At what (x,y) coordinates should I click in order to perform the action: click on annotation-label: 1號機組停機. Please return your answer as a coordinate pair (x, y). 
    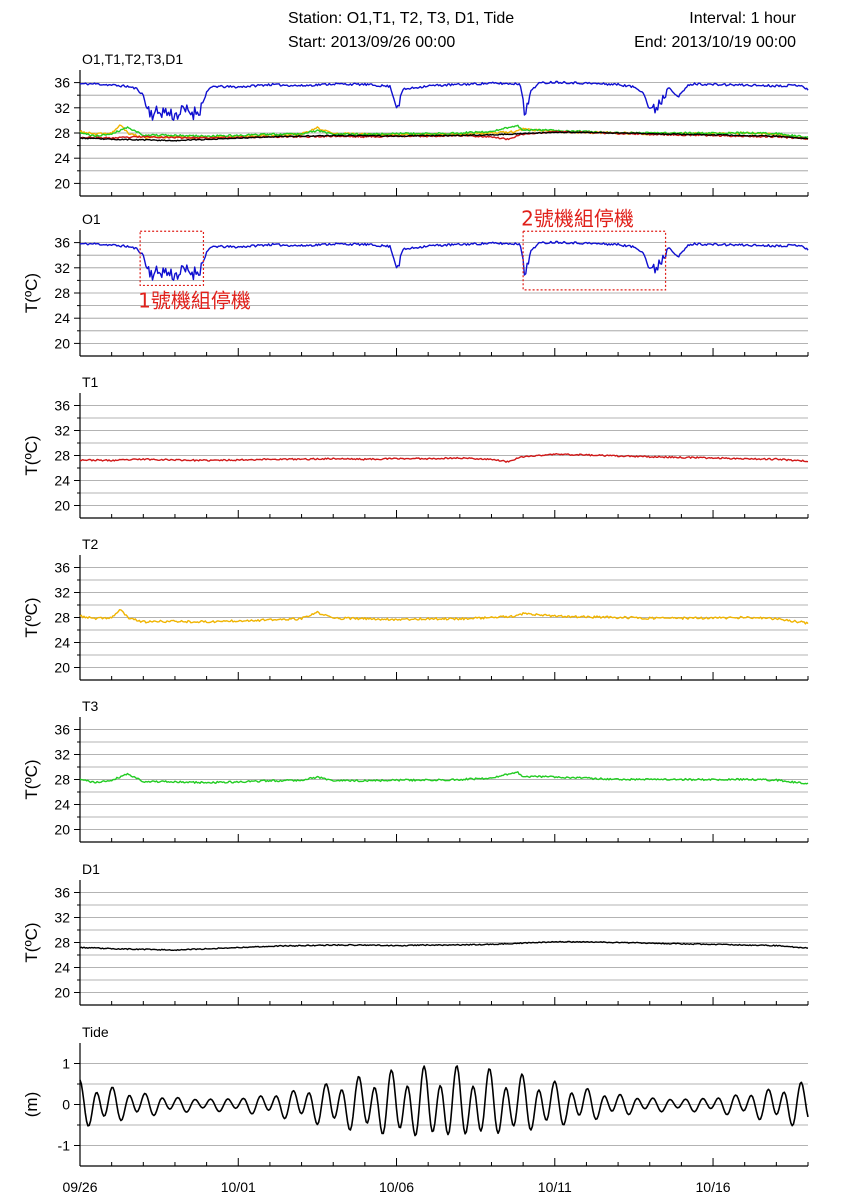
    Looking at the image, I should click on (194, 300).